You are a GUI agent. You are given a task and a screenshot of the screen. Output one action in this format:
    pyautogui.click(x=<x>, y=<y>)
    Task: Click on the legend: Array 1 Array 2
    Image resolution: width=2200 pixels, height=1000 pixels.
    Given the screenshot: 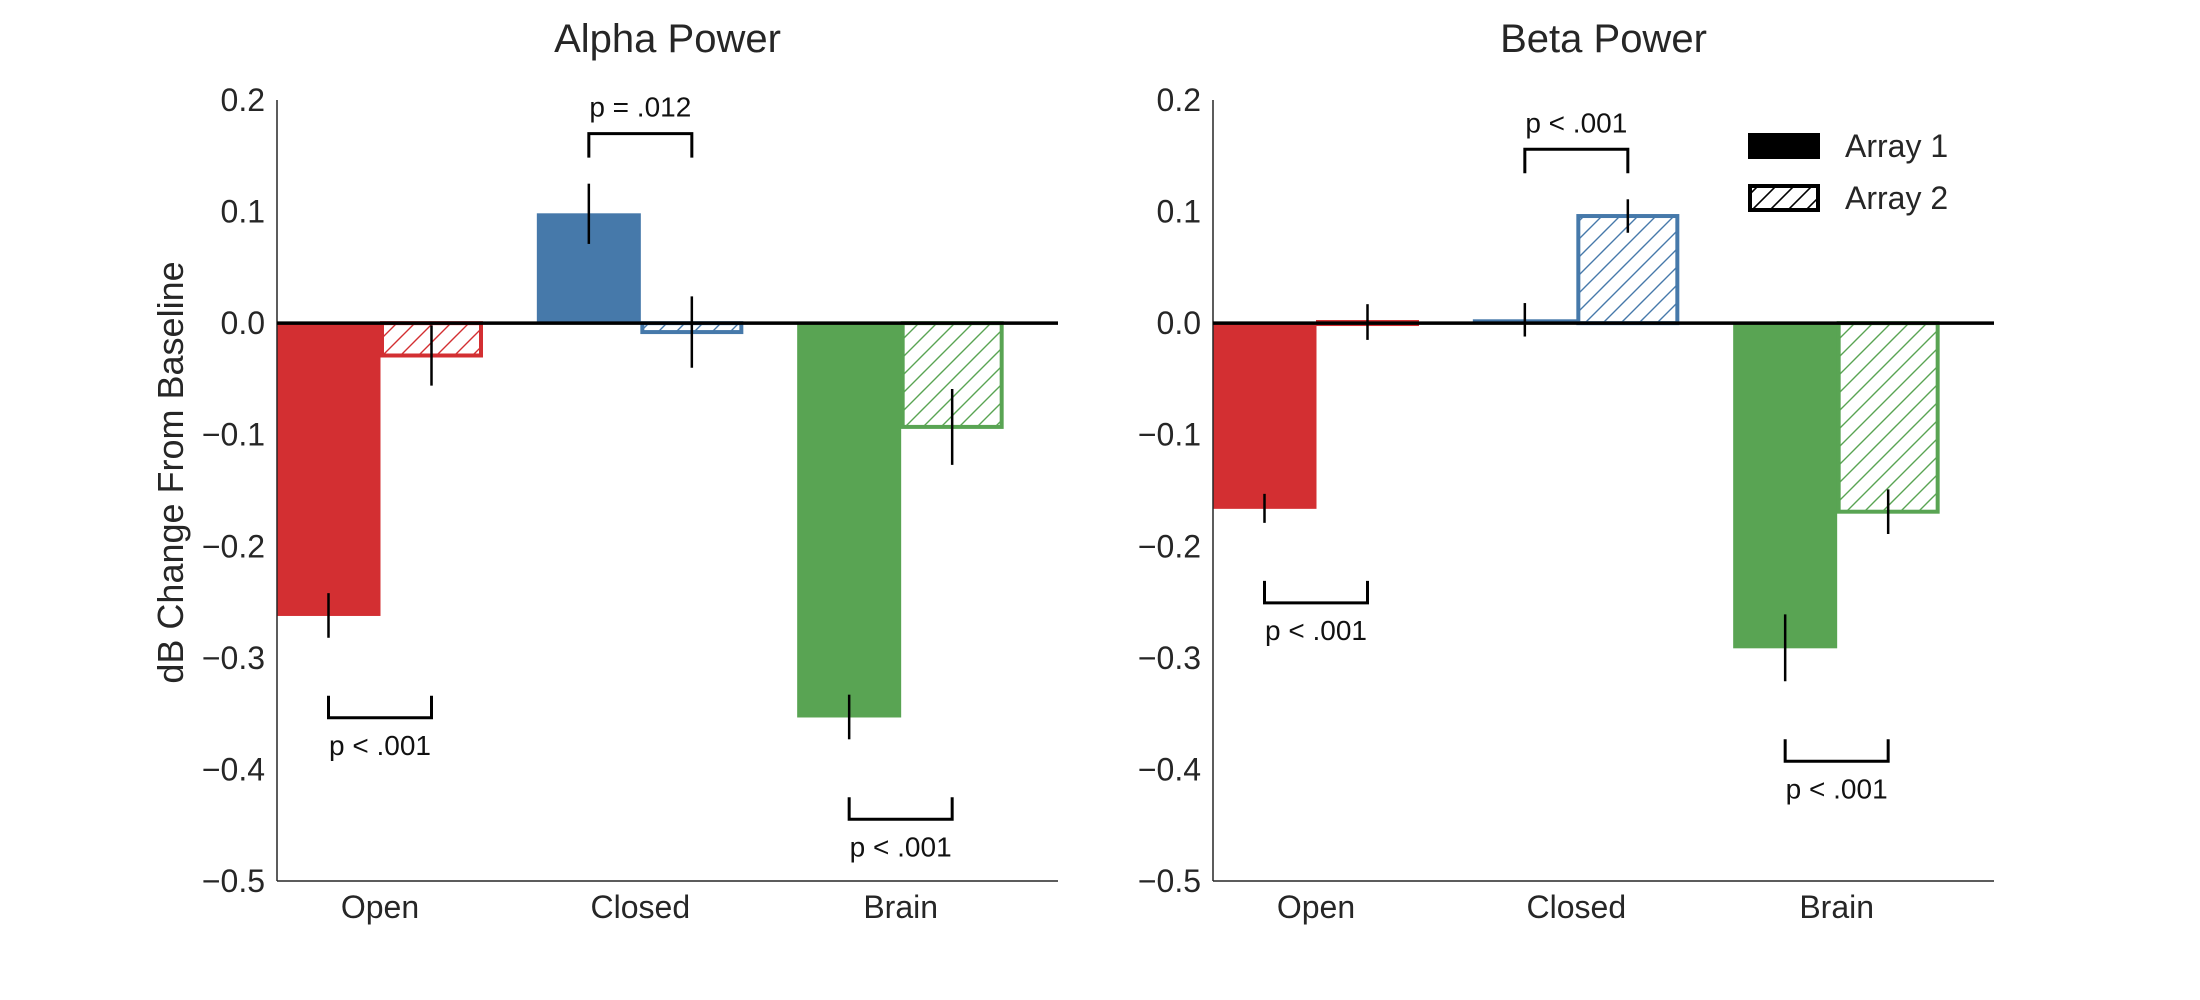 What is the action you would take?
    pyautogui.click(x=1848, y=172)
    